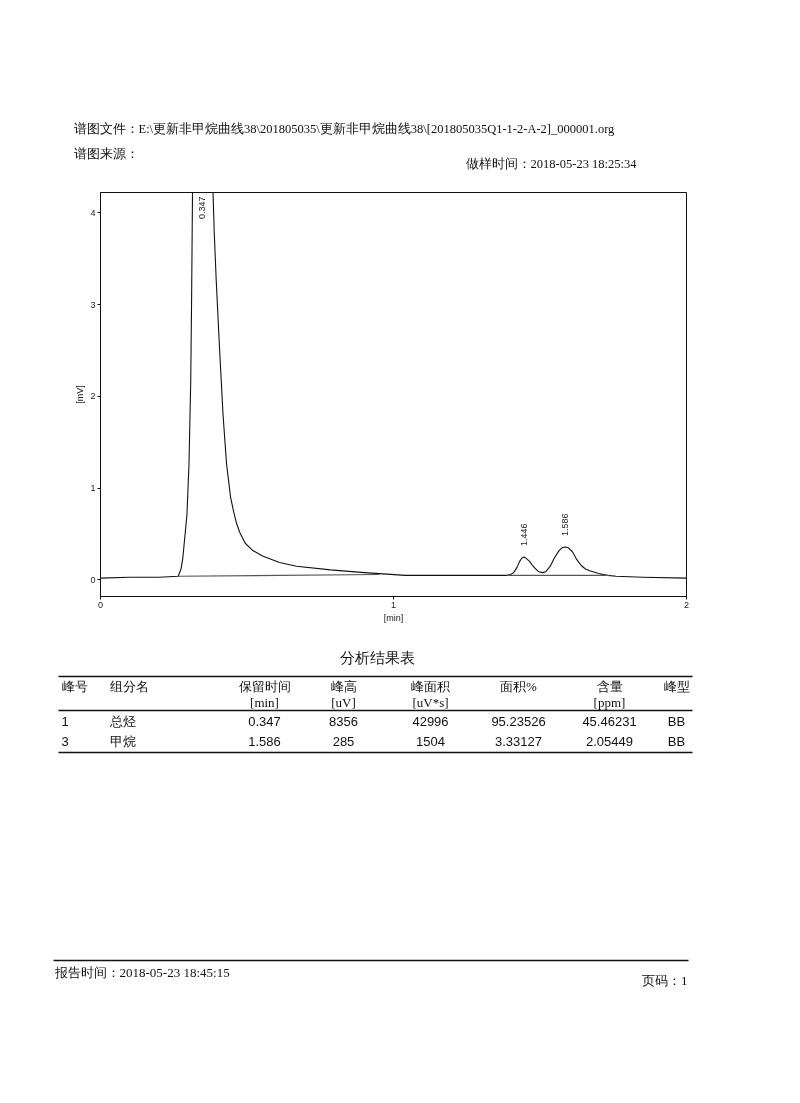  I want to click on text: 1, so click(65, 721).